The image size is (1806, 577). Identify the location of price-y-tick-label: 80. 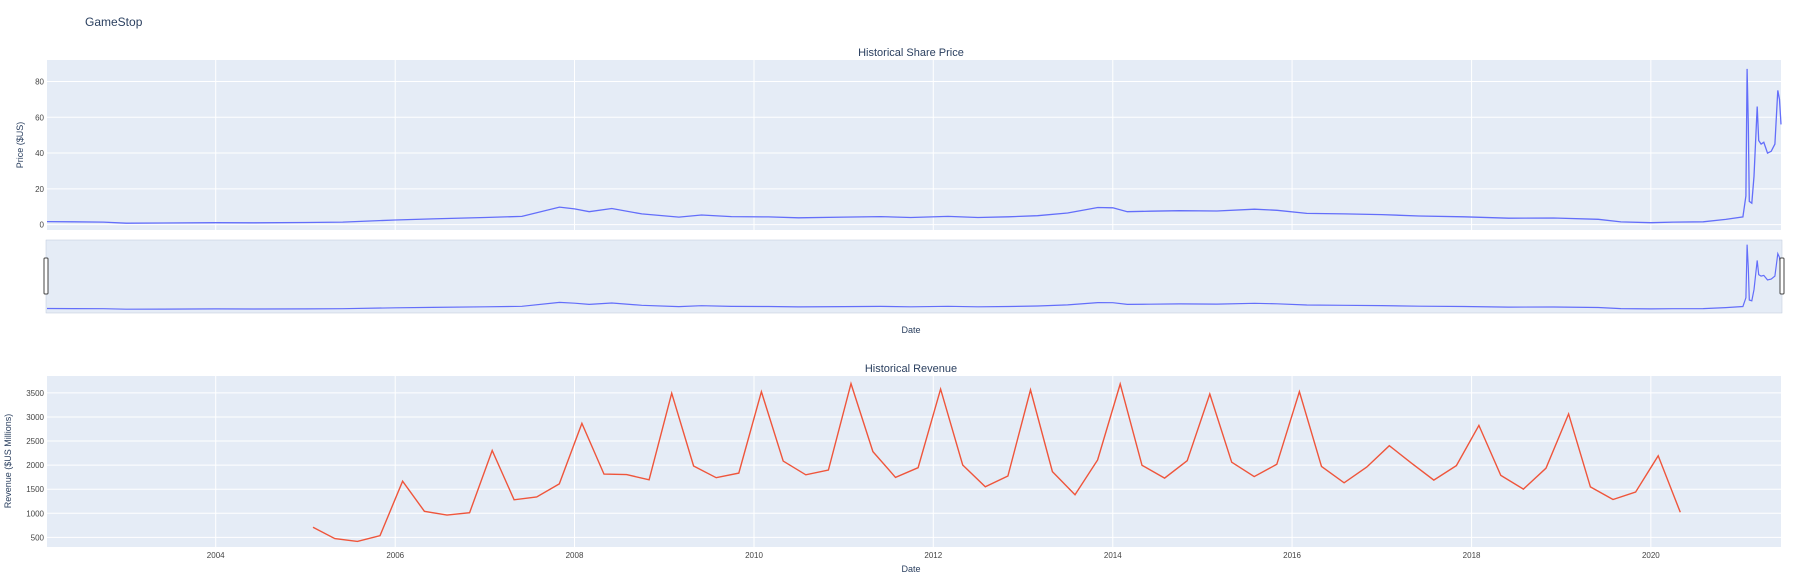
(39, 81).